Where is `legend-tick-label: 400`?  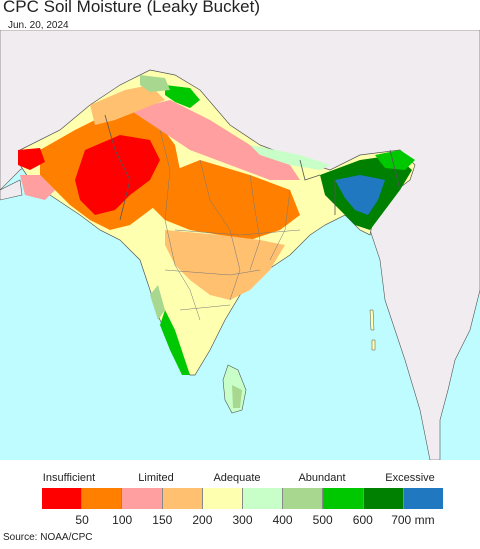 legend-tick-label: 400 is located at coordinates (282, 520).